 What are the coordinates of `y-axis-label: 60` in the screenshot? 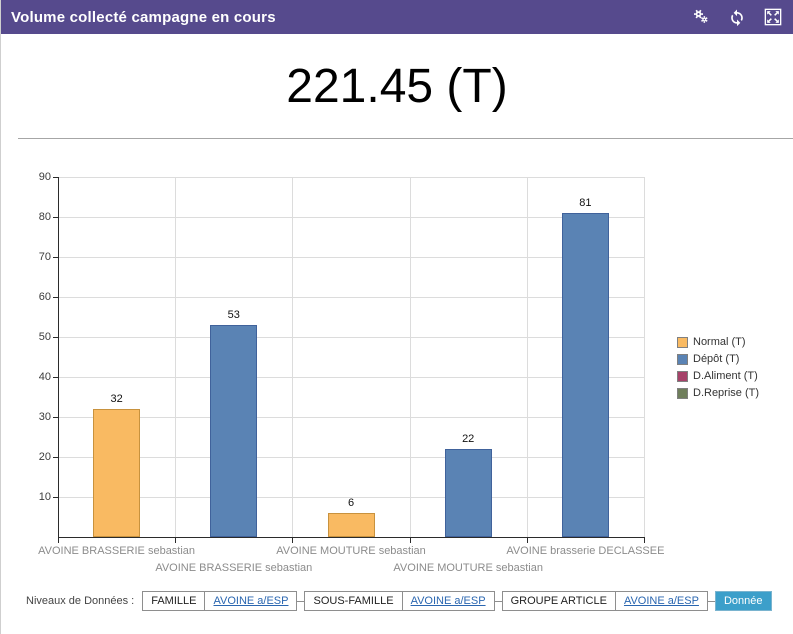 It's located at (44, 297).